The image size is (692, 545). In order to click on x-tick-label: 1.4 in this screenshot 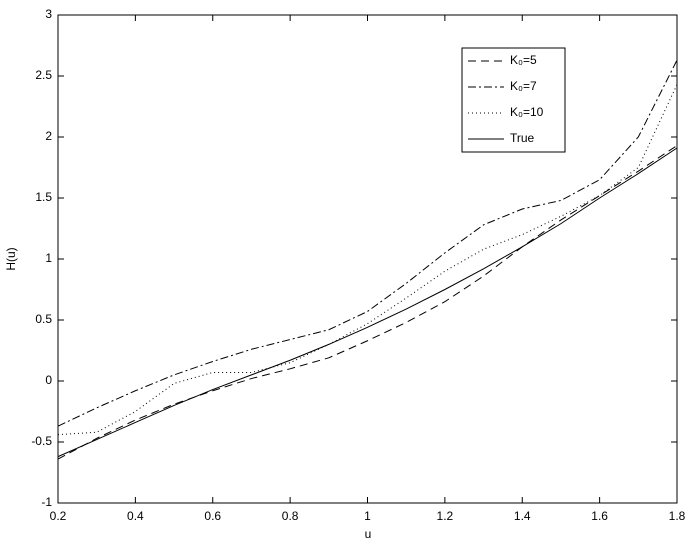, I will do `click(522, 516)`.